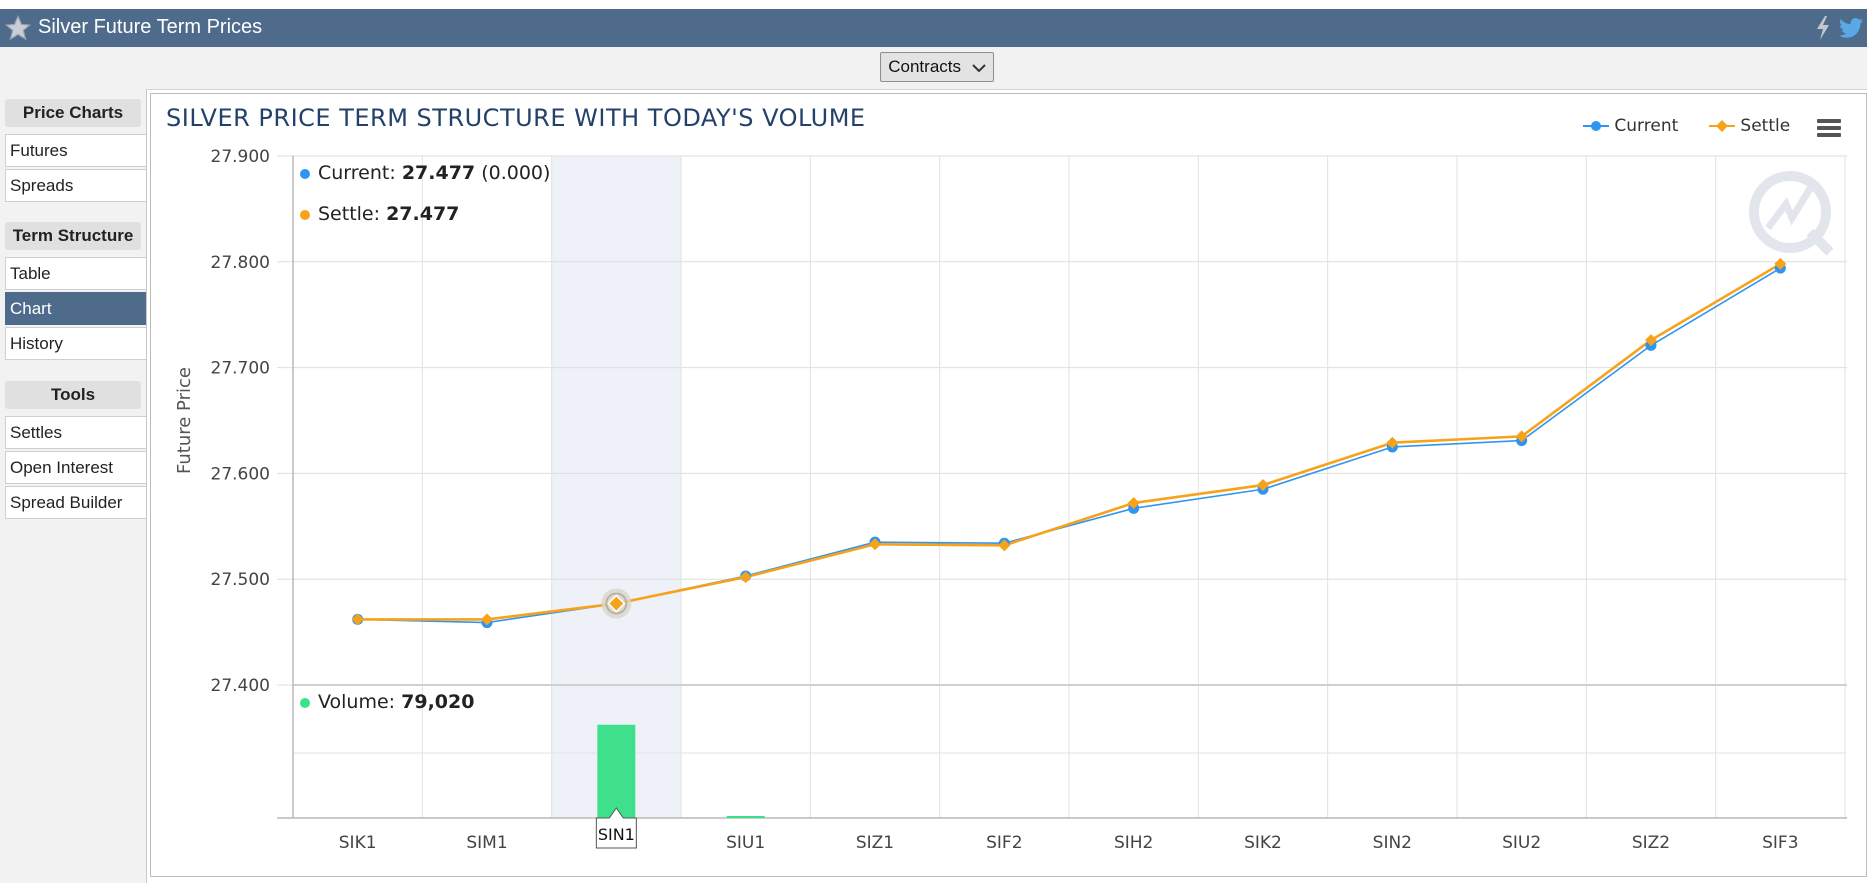 This screenshot has width=1867, height=883. What do you see at coordinates (1651, 843) in the screenshot?
I see `x-tick-label: SIZ2` at bounding box center [1651, 843].